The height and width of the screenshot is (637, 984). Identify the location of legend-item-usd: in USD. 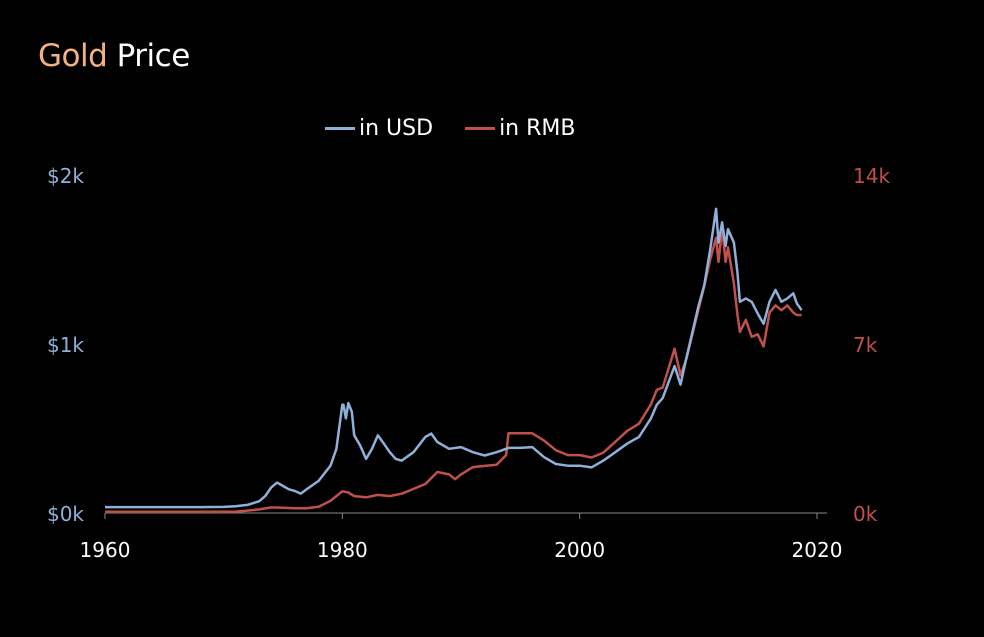
(379, 128).